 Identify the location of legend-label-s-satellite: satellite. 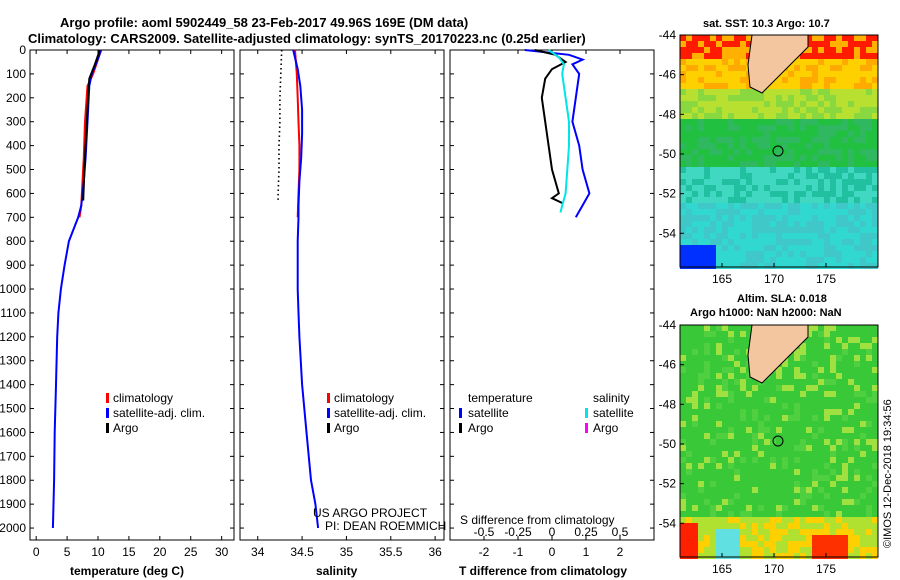
(613, 413).